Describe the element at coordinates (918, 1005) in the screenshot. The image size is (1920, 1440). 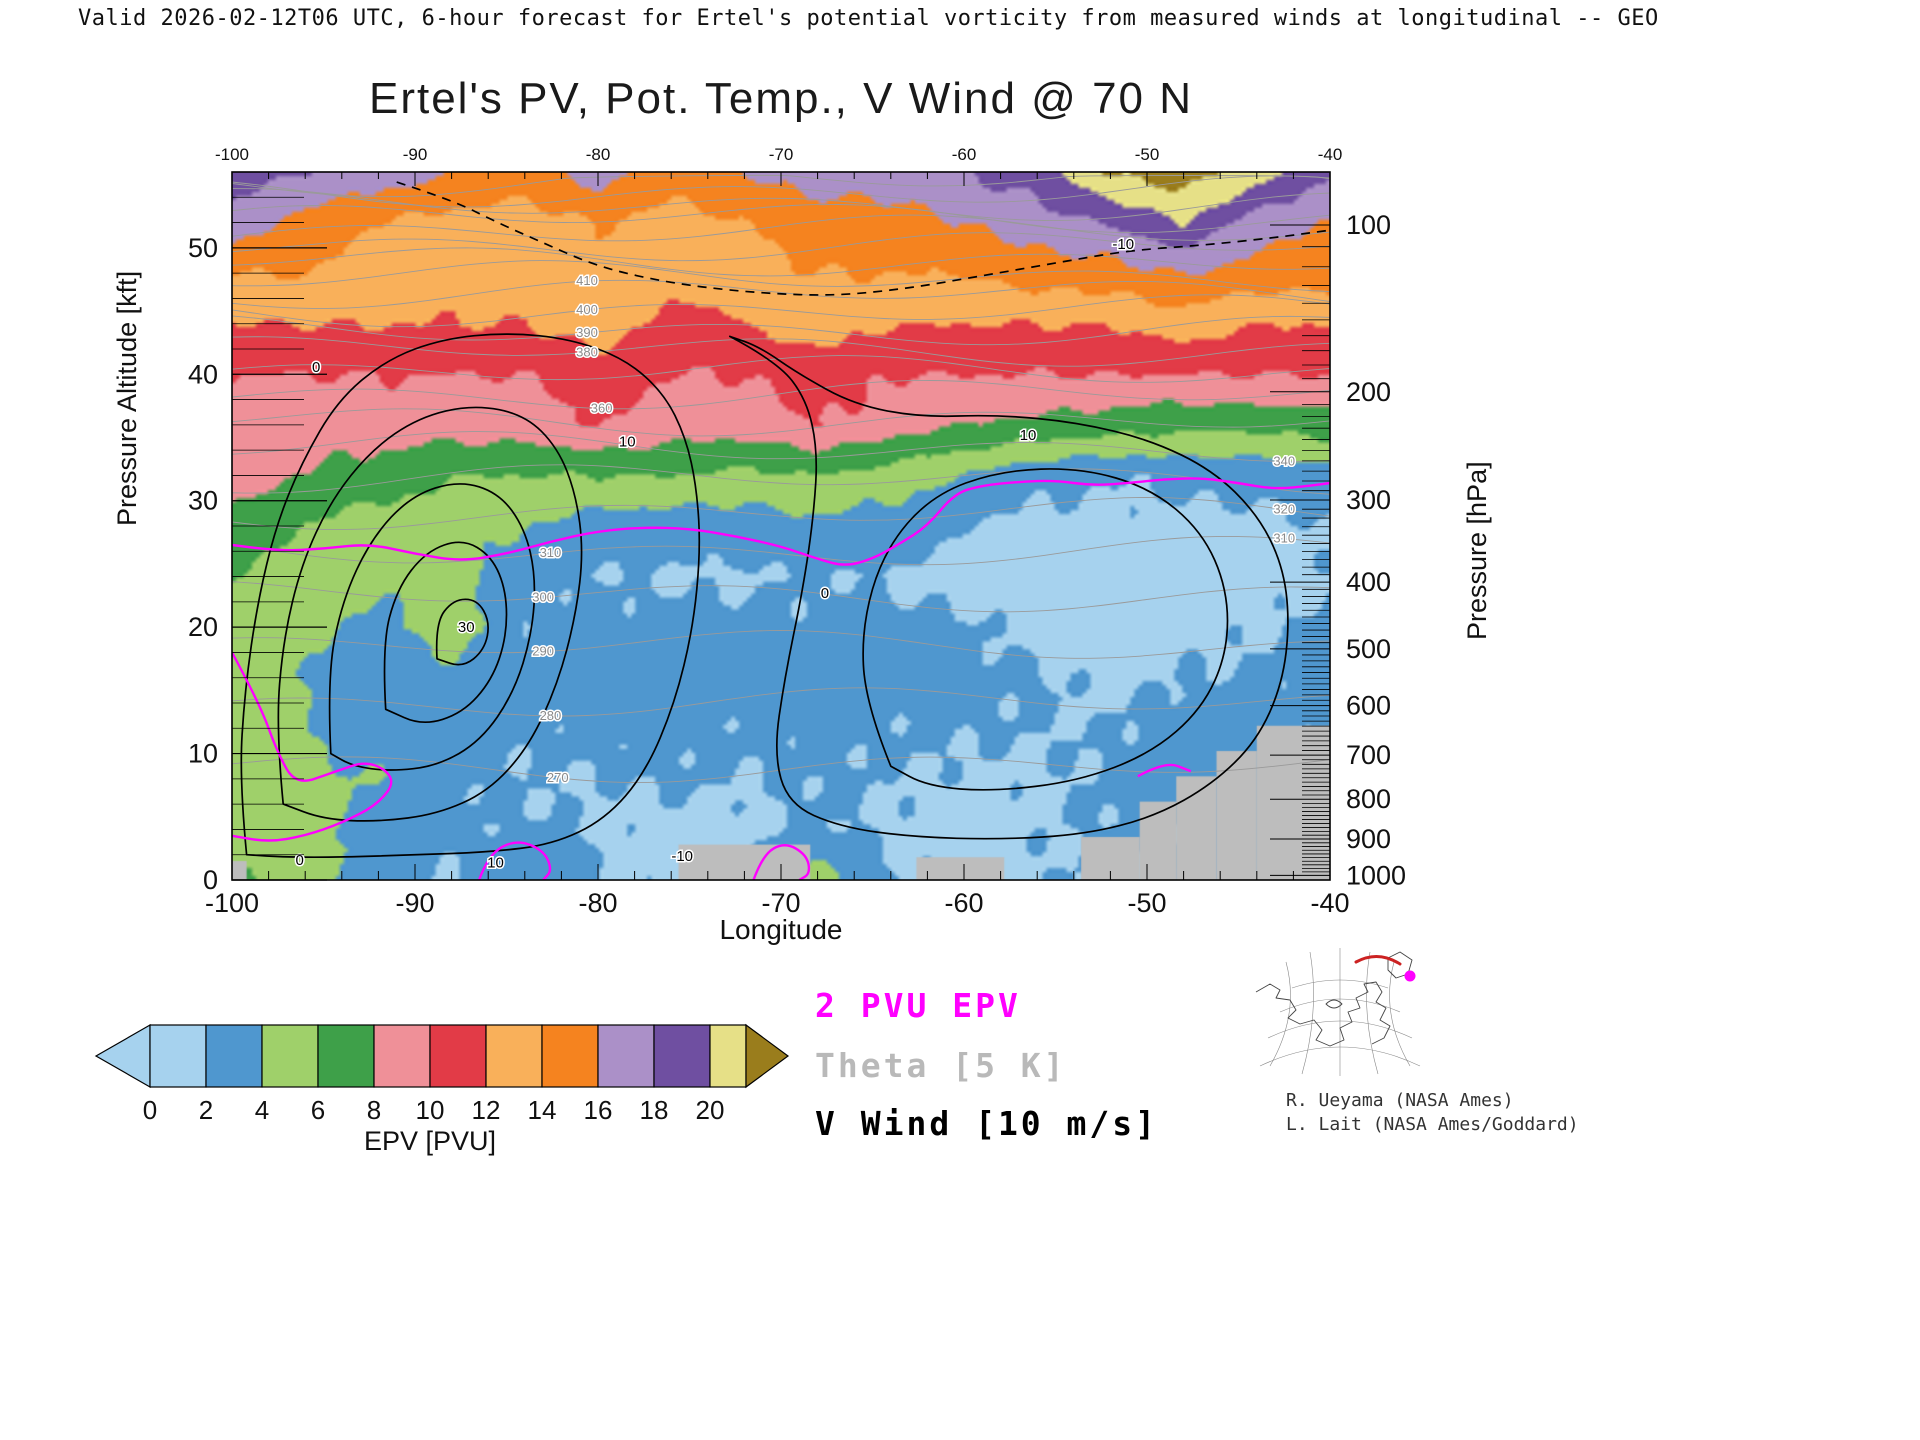
I see `legend-item-0: 2 PVU EPV` at that location.